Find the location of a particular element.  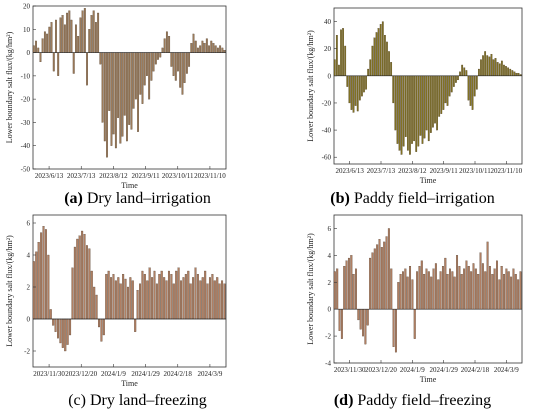

chart-c-caption: (c) Dry land–freezing is located at coordinates (137, 400).